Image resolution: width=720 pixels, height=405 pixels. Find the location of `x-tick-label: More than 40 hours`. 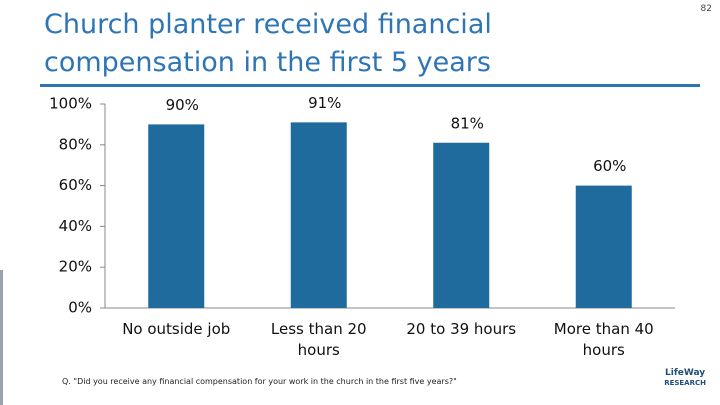

x-tick-label: More than 40 hours is located at coordinates (603, 339).